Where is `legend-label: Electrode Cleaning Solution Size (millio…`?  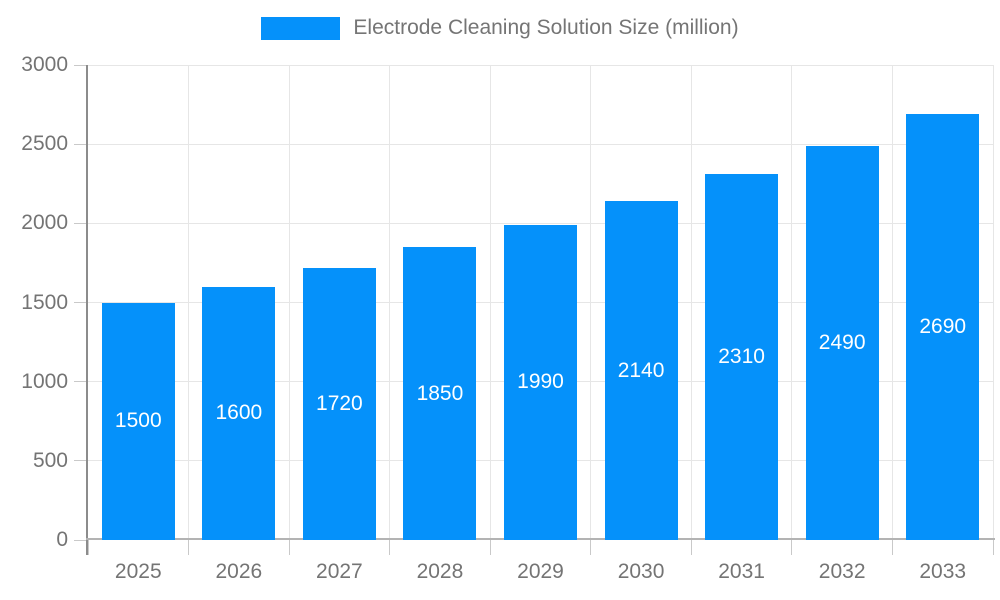
legend-label: Electrode Cleaning Solution Size (millio… is located at coordinates (546, 27).